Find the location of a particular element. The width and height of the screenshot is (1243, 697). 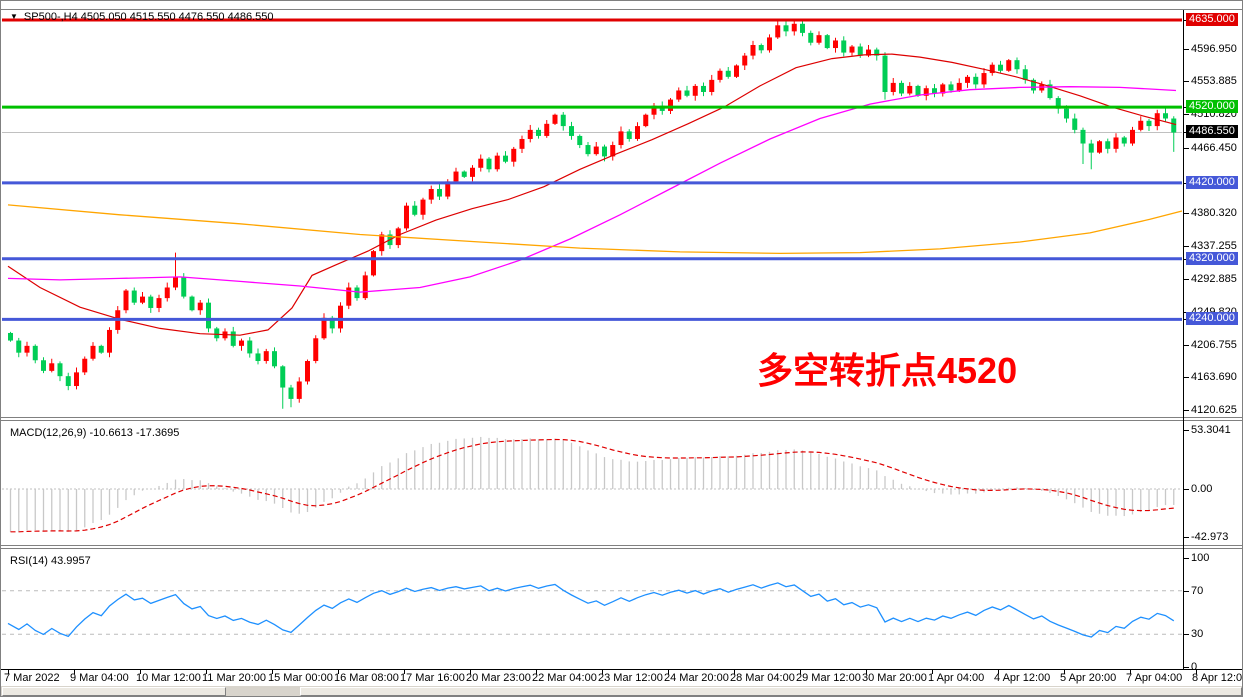

price-axis-border is located at coordinates (1183, 340).